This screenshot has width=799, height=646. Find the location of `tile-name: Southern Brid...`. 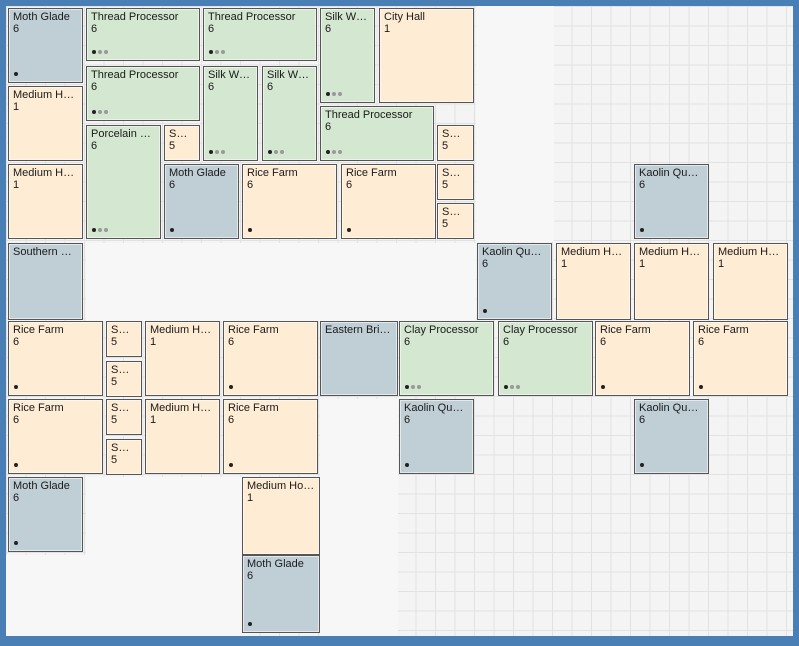

tile-name: Southern Brid... is located at coordinates (45, 252).